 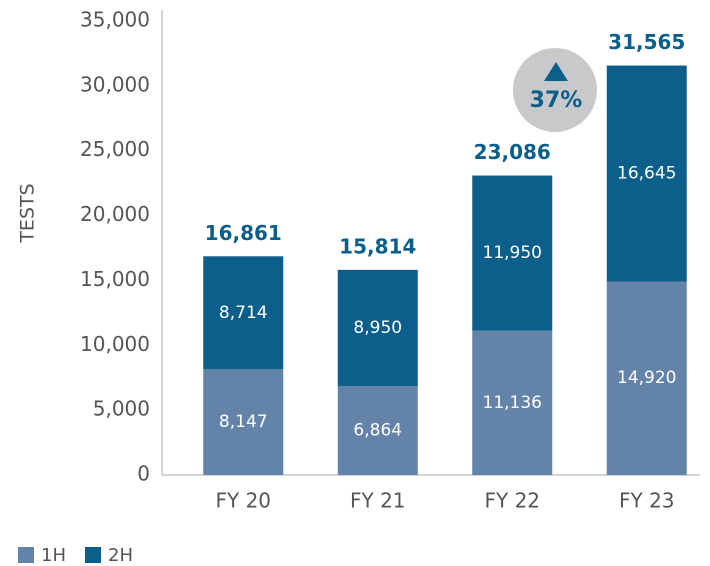 I want to click on segment-label: 6,864, so click(x=377, y=430).